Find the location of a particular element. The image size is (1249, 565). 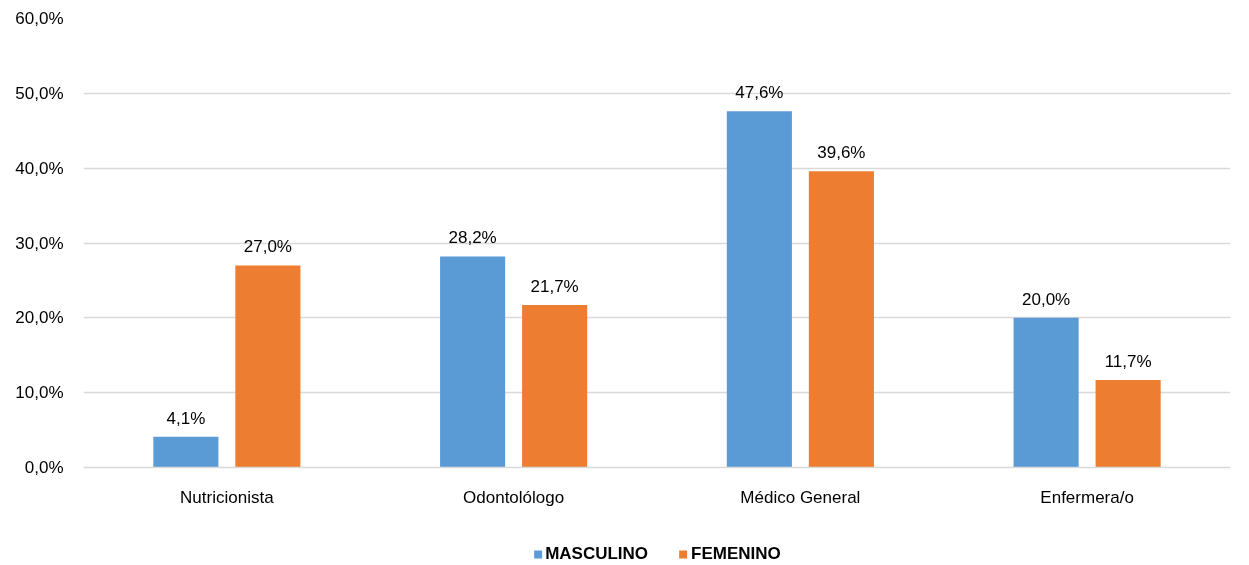

x-tick-label: Odontolólogo is located at coordinates (514, 497).